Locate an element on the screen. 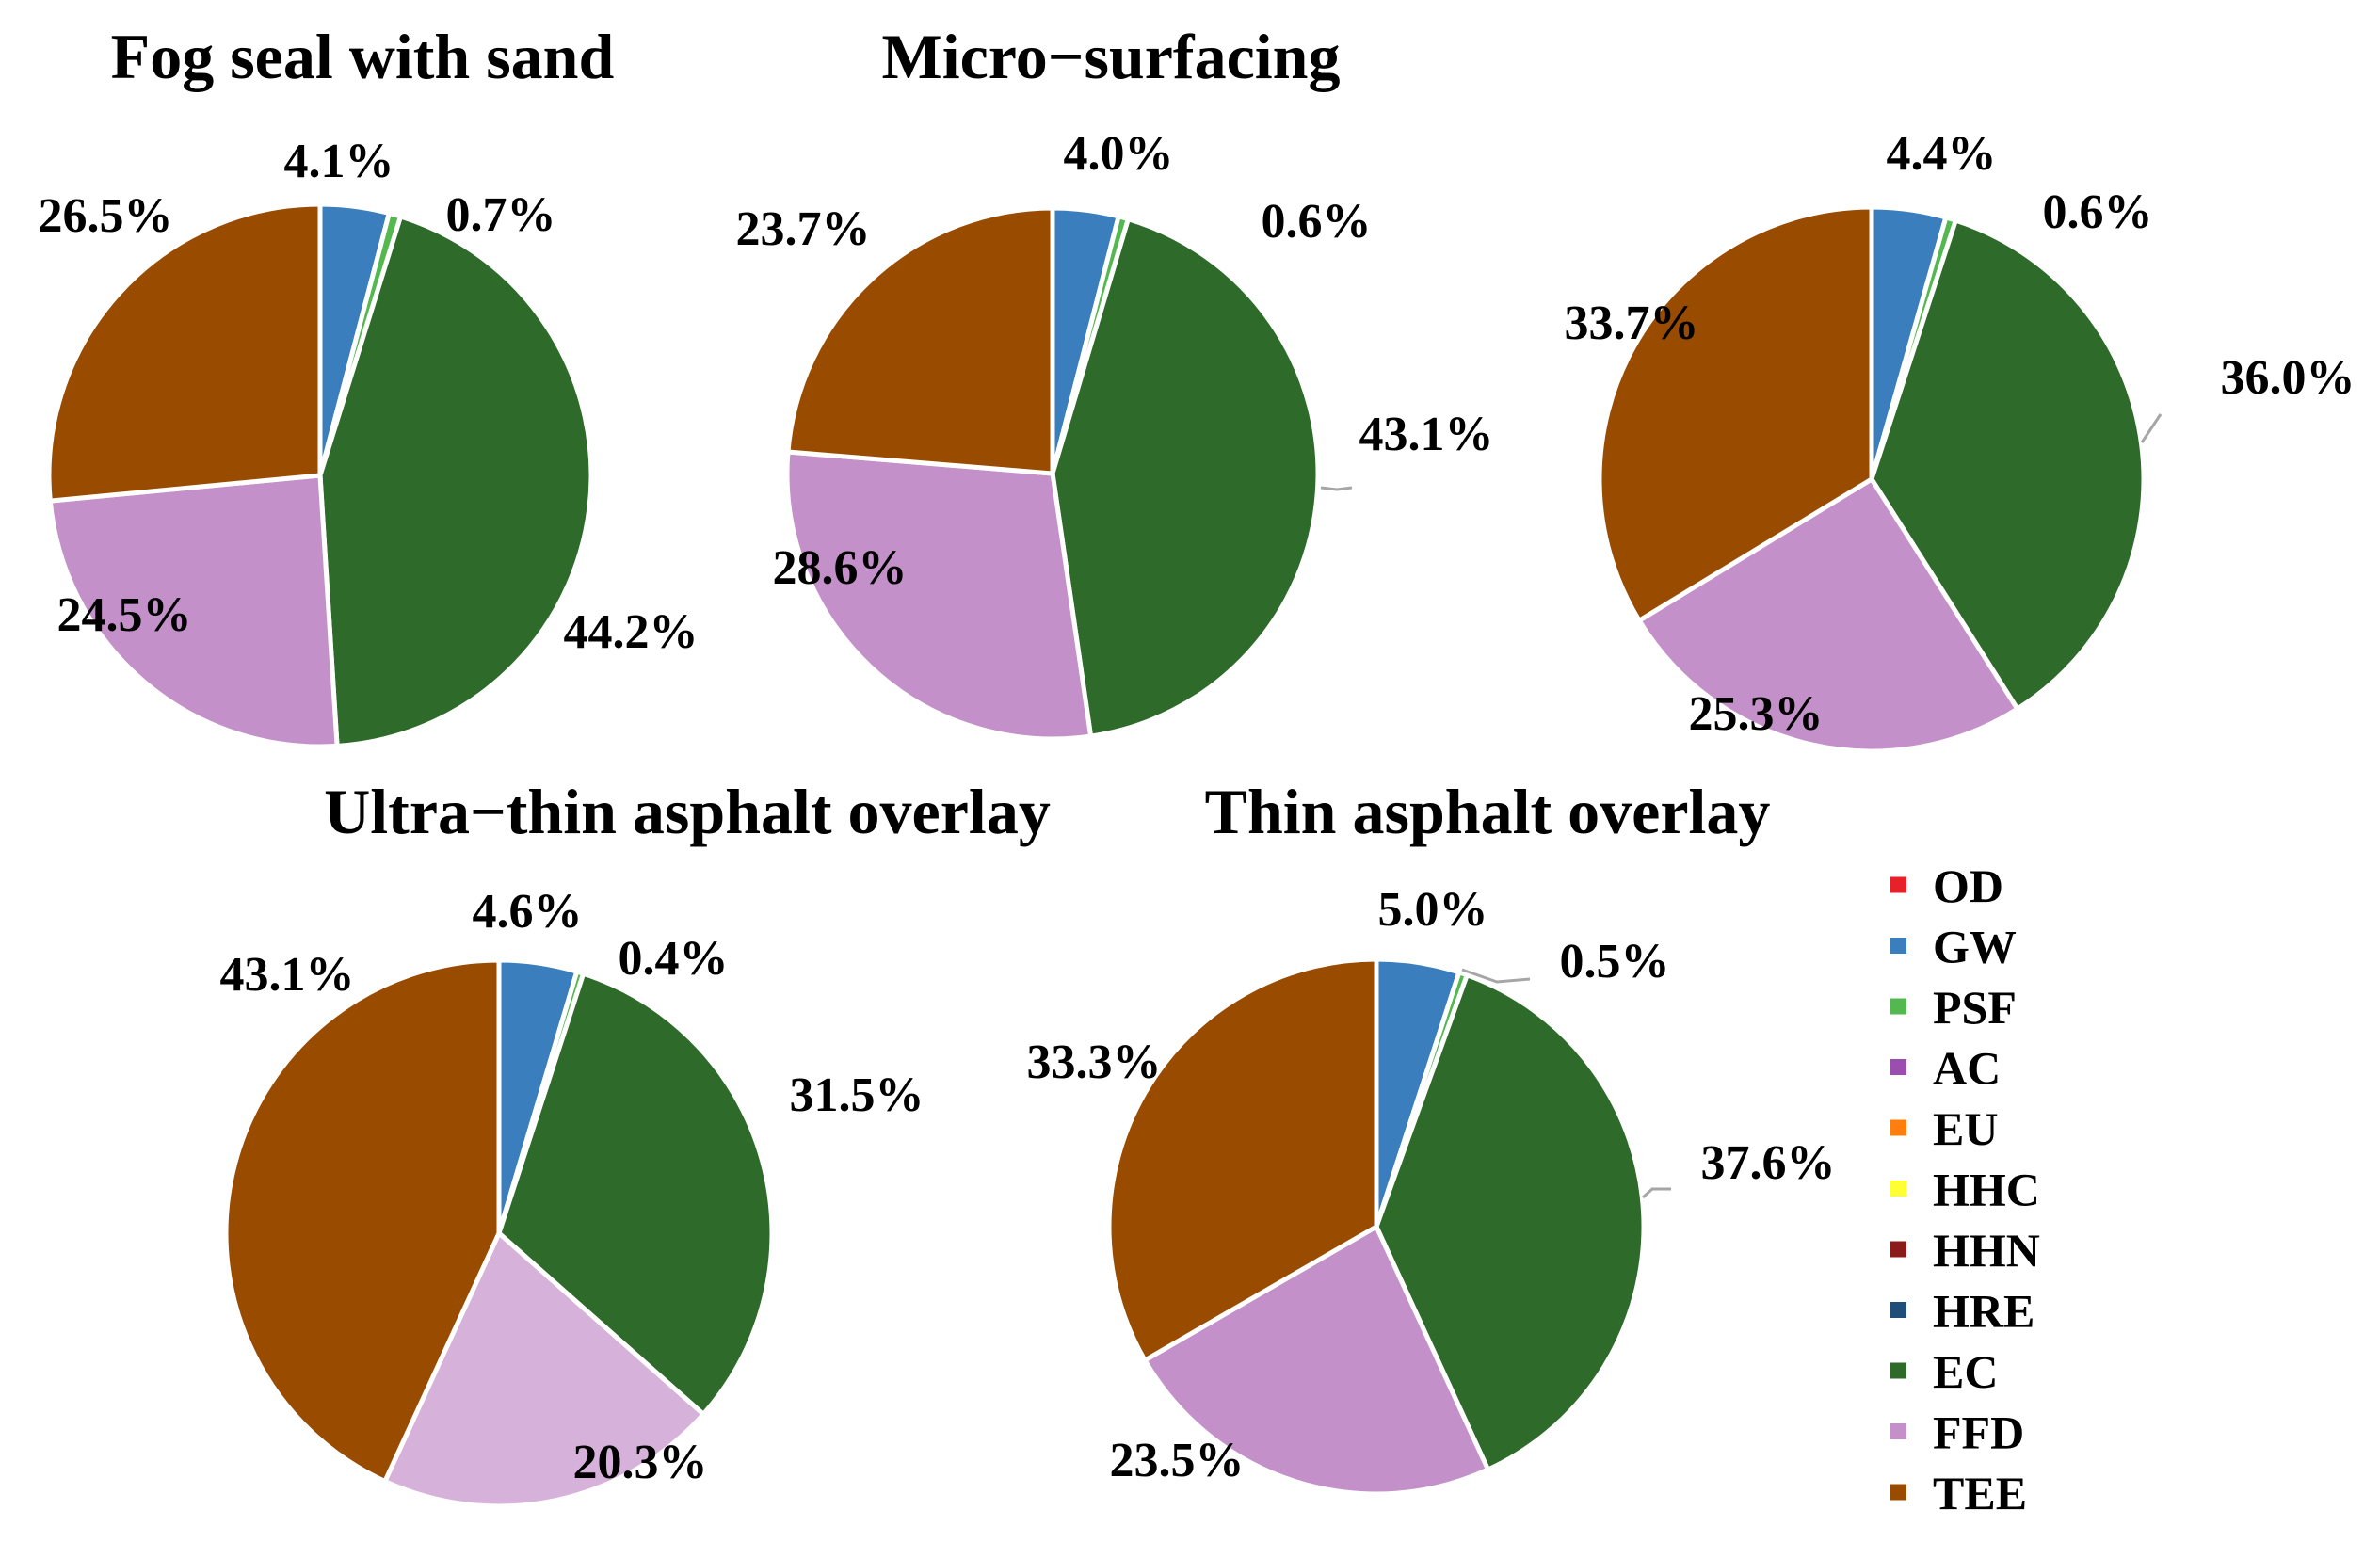 The width and height of the screenshot is (2380, 1542). slice-label-tee: 23.7% is located at coordinates (803, 229).